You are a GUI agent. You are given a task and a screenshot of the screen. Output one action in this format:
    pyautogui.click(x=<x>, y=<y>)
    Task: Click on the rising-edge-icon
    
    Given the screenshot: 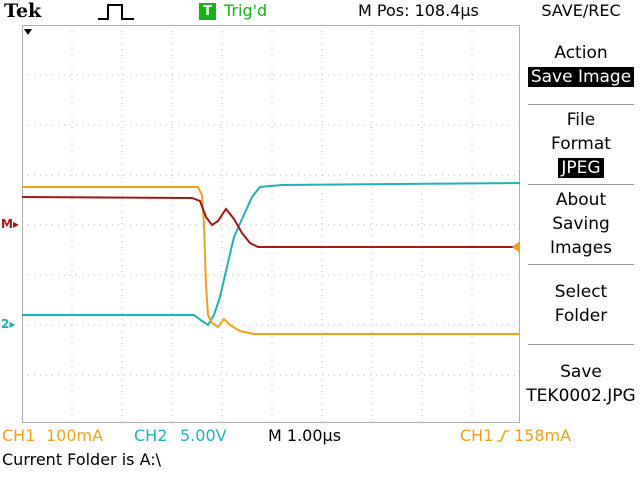 What is the action you would take?
    pyautogui.click(x=503, y=436)
    